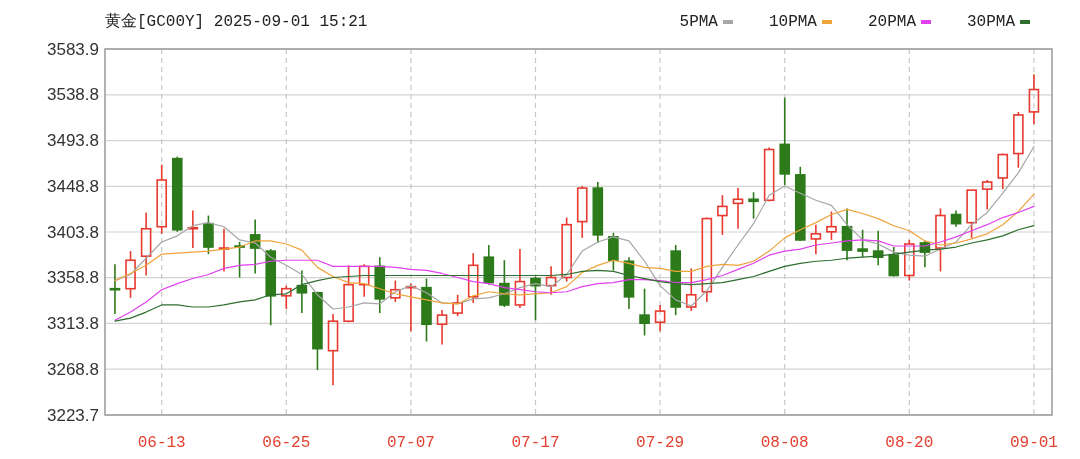  What do you see at coordinates (699, 22) in the screenshot?
I see `legend-label: 5PMA` at bounding box center [699, 22].